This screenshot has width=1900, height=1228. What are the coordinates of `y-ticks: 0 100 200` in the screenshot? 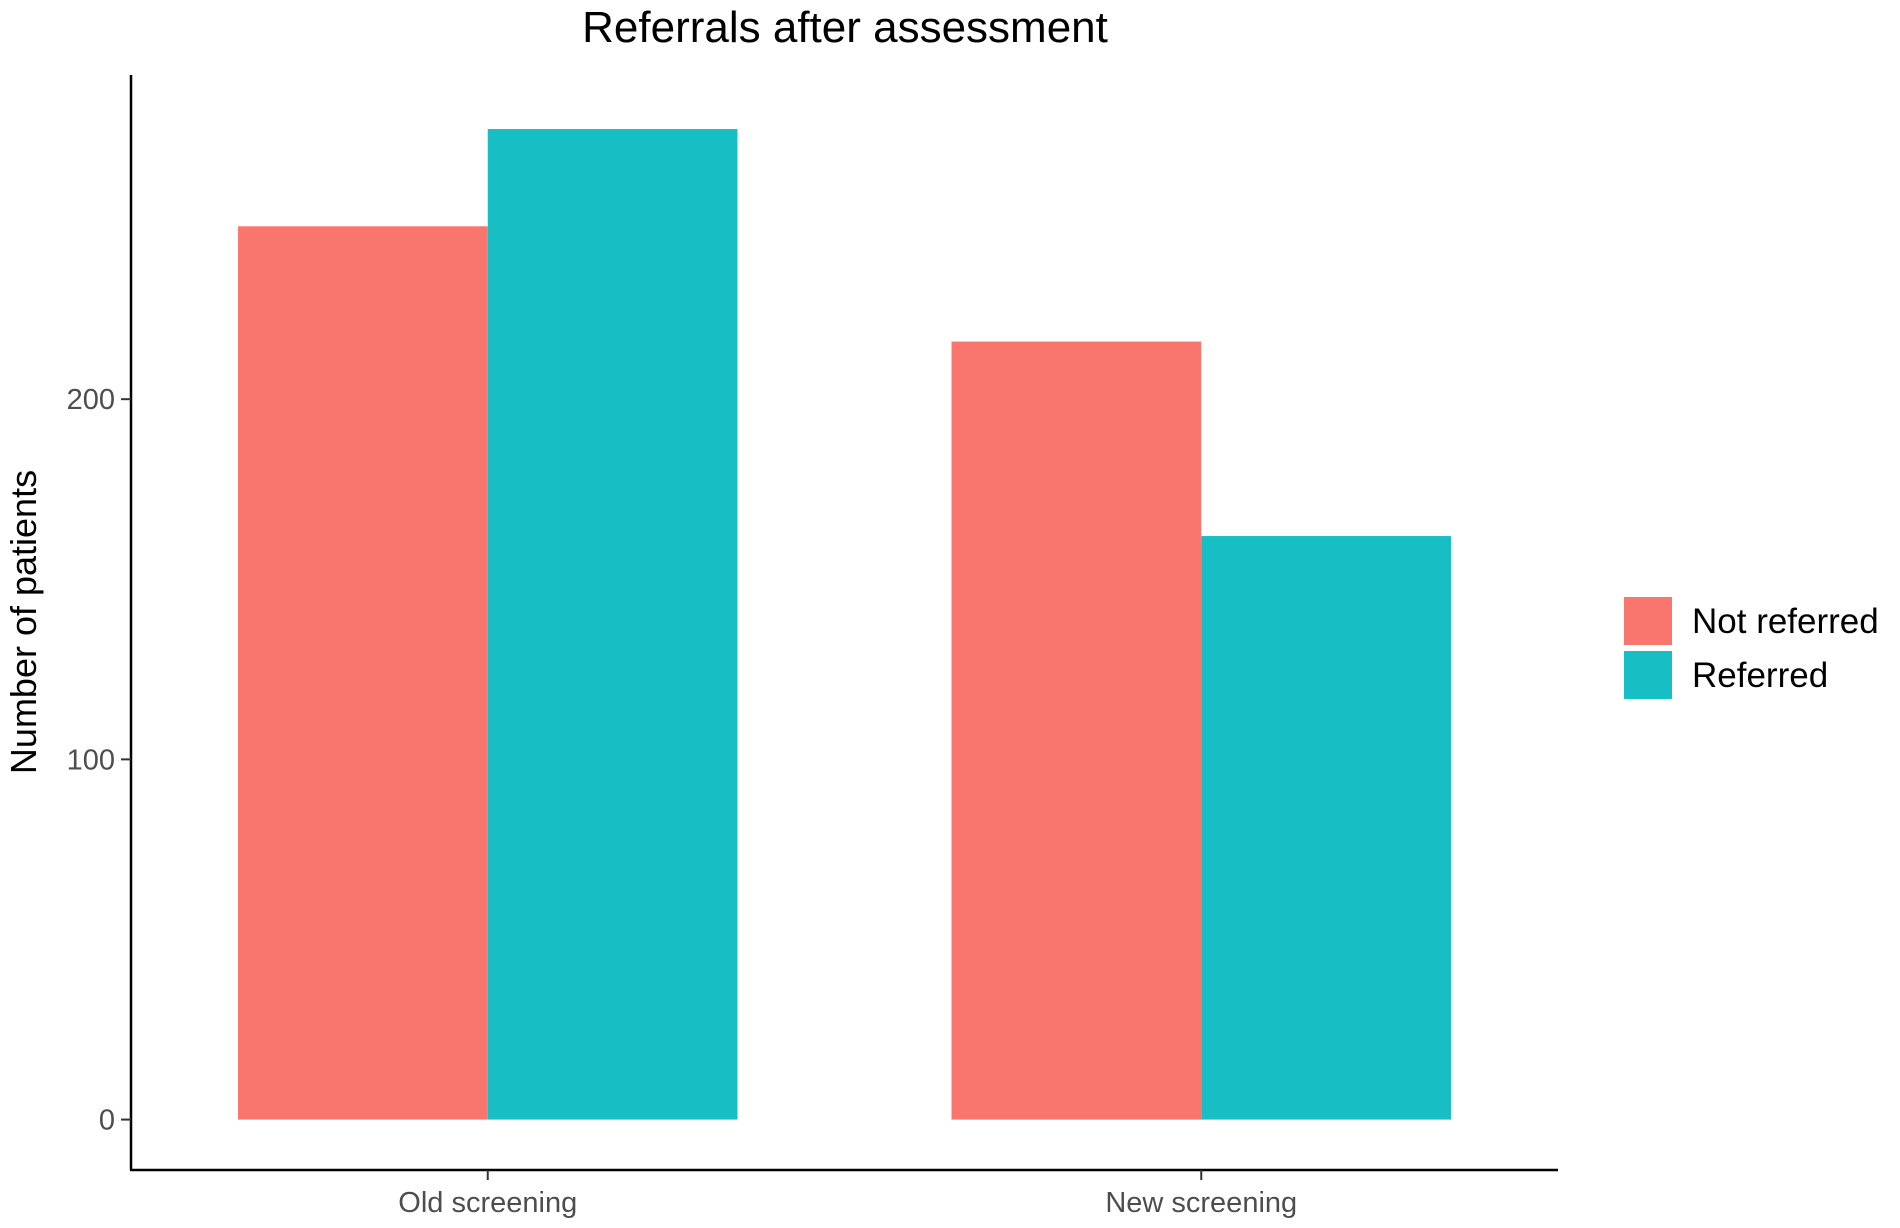 It's located at (99, 760).